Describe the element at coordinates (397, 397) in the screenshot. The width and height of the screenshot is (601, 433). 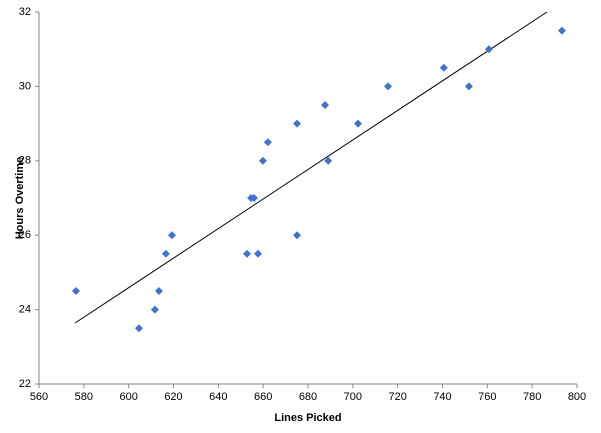
I see `x-tick-label: 720` at that location.